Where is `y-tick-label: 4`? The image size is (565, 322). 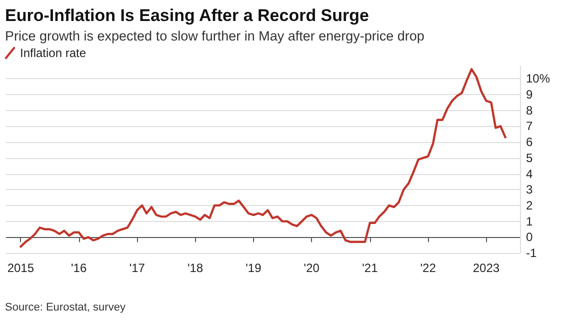
y-tick-label: 4 is located at coordinates (529, 173).